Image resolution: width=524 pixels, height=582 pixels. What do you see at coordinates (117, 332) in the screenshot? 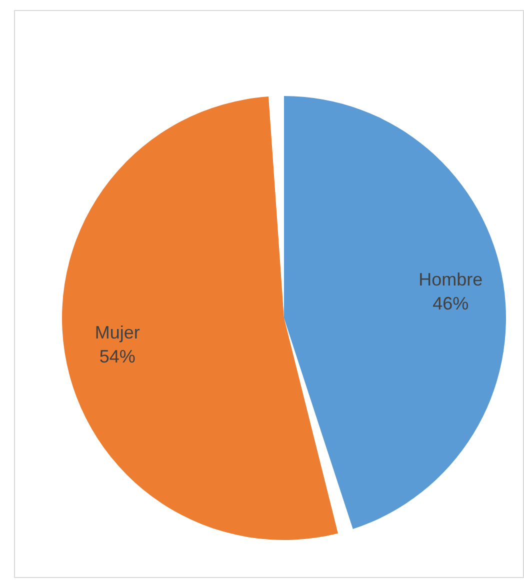
I see `slice-label: Mujer` at bounding box center [117, 332].